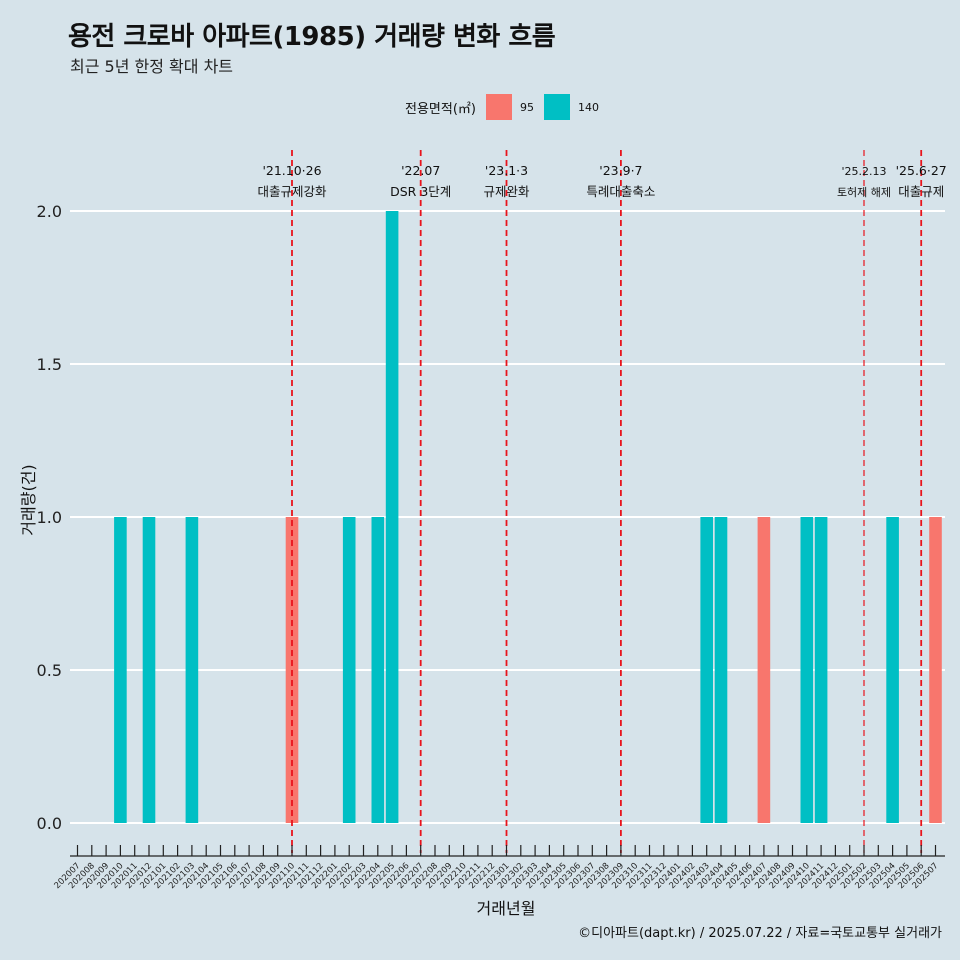 This screenshot has width=960, height=960. Describe the element at coordinates (526, 107) in the screenshot. I see `legend-label-95: 95` at that location.